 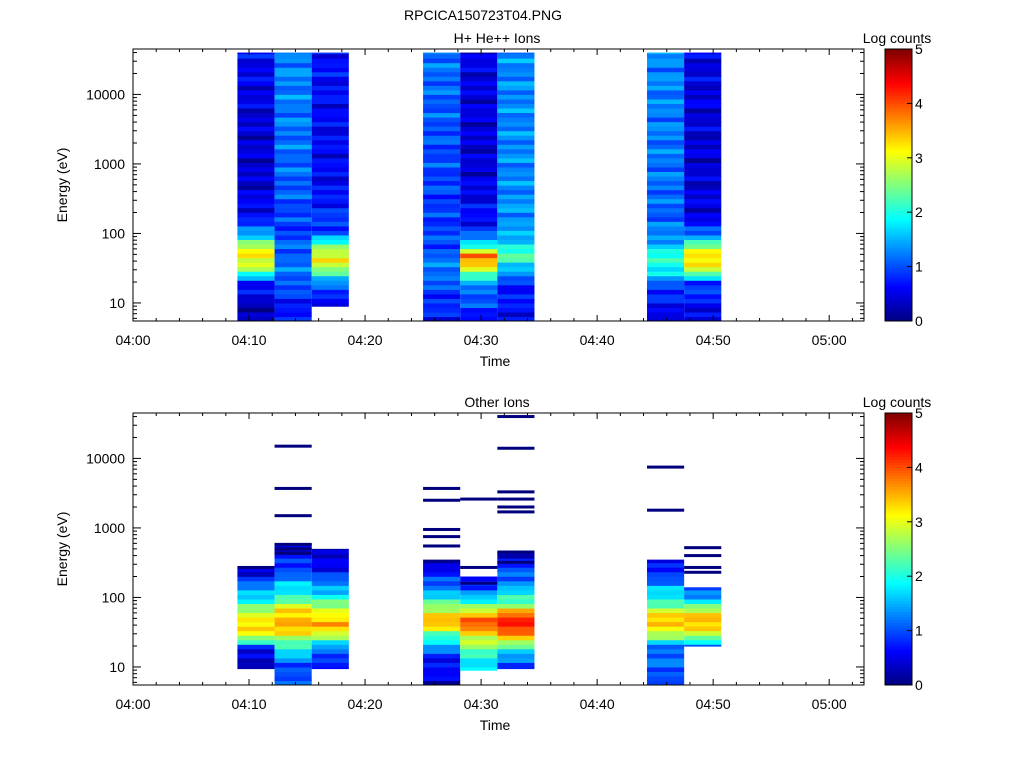 What do you see at coordinates (495, 361) in the screenshot?
I see `x-axis-label: Time` at bounding box center [495, 361].